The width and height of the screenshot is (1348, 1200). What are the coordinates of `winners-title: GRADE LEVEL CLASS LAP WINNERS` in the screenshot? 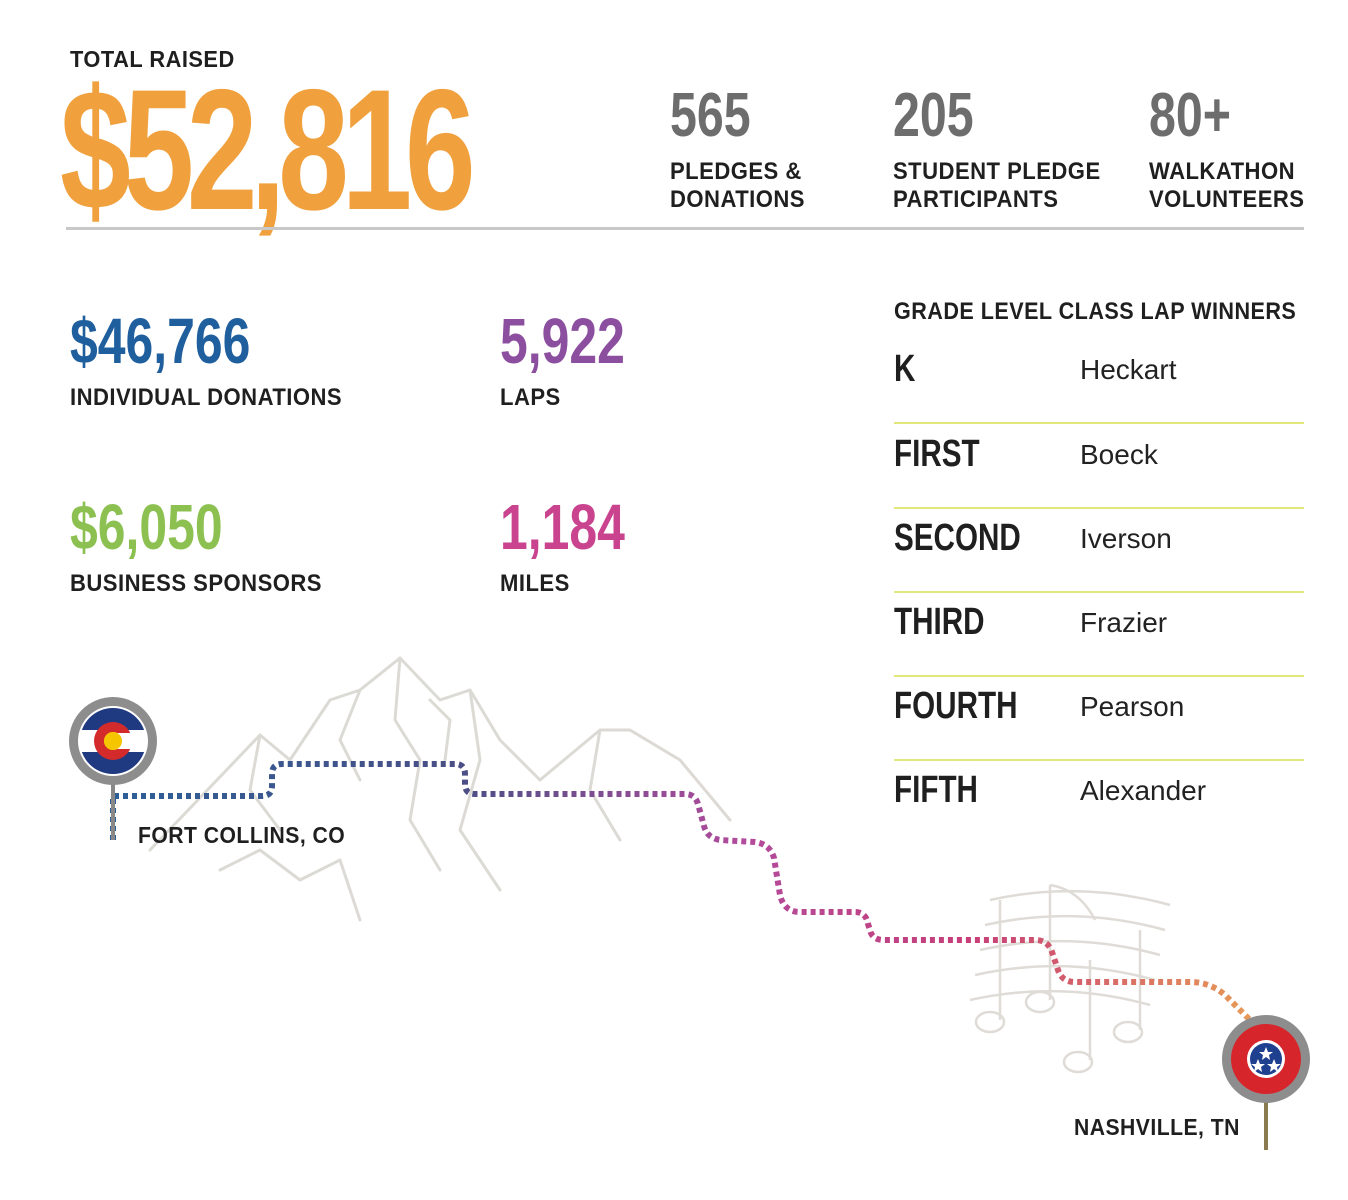 It's located at (1095, 311).